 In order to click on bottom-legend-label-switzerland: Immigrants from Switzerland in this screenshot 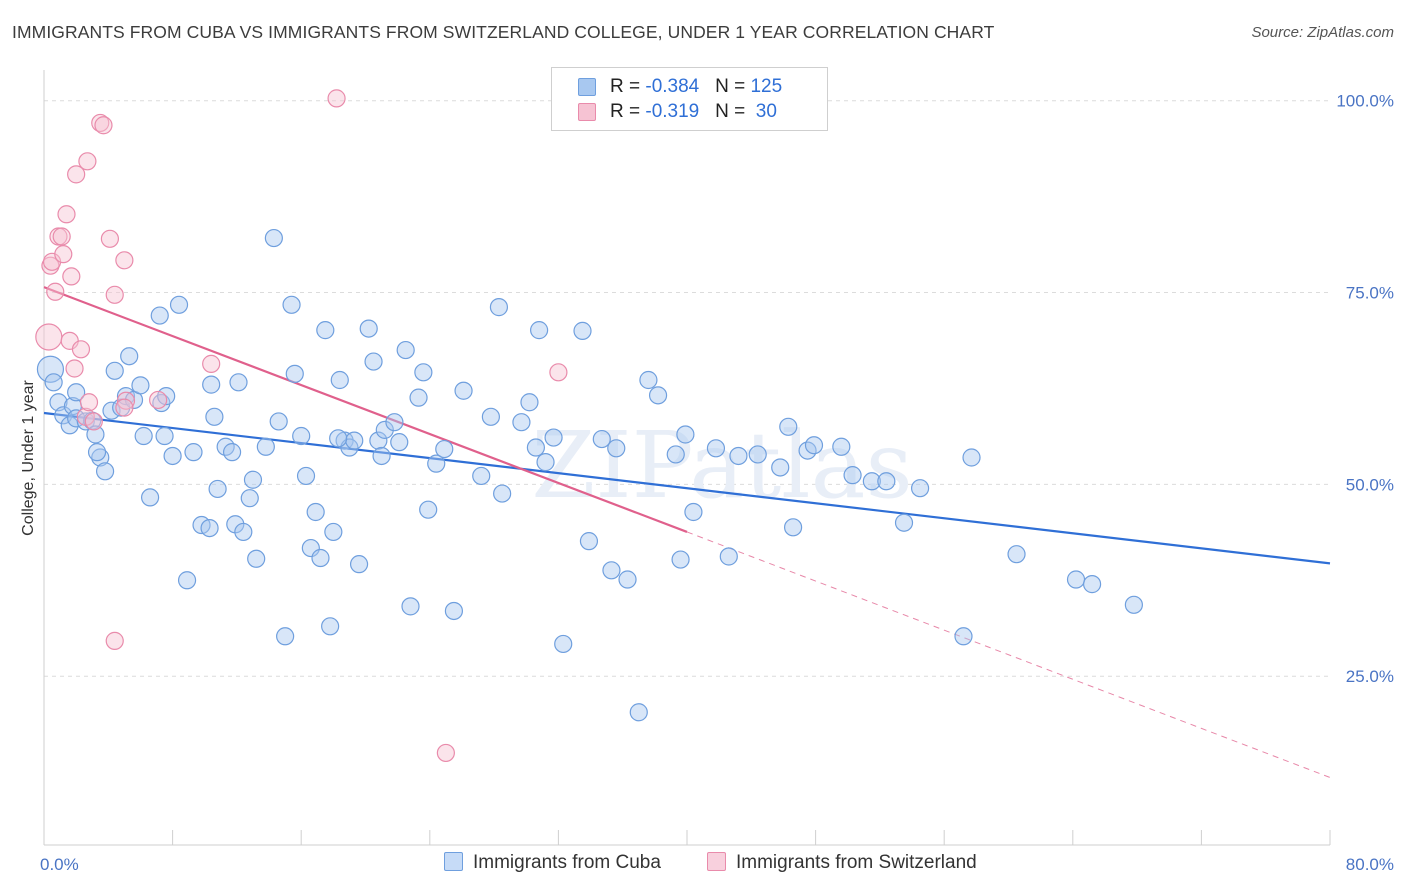, I will do `click(856, 862)`.